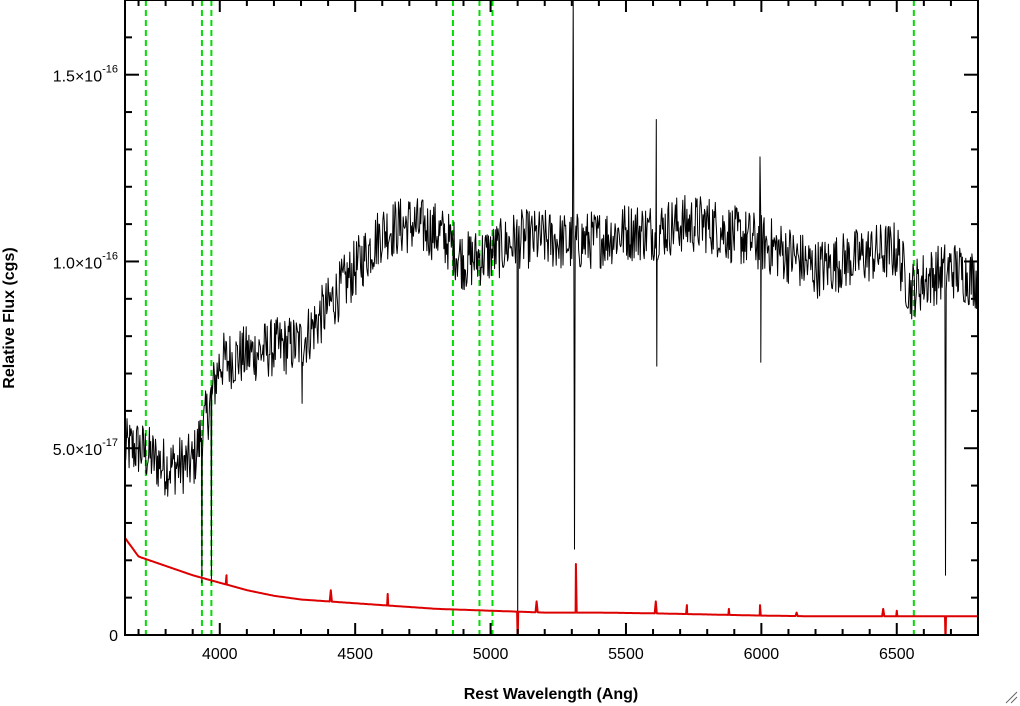  Describe the element at coordinates (85, 448) in the screenshot. I see `y-tick-label: 5.0×10⁻¹⁷` at that location.